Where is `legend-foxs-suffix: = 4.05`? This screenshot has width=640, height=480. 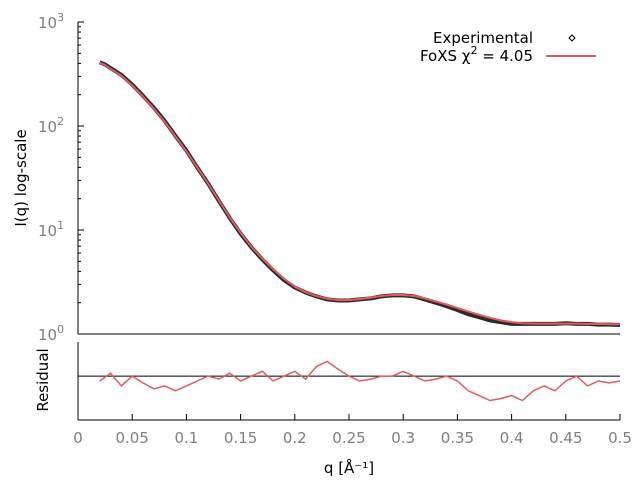
legend-foxs-suffix: = 4.05 is located at coordinates (505, 56).